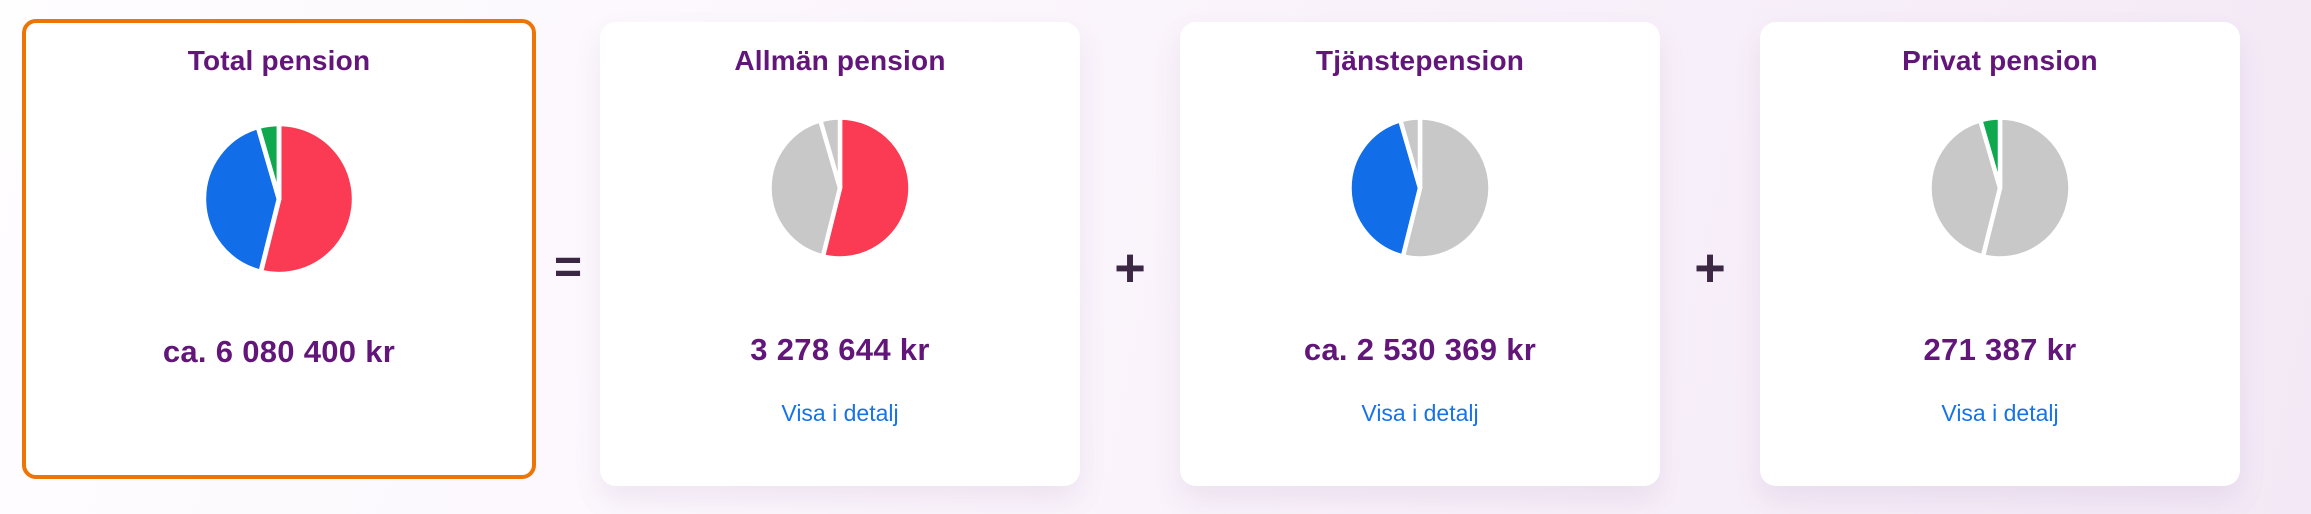 This screenshot has height=514, width=2311. I want to click on total-pension-pie-chart, so click(279, 199).